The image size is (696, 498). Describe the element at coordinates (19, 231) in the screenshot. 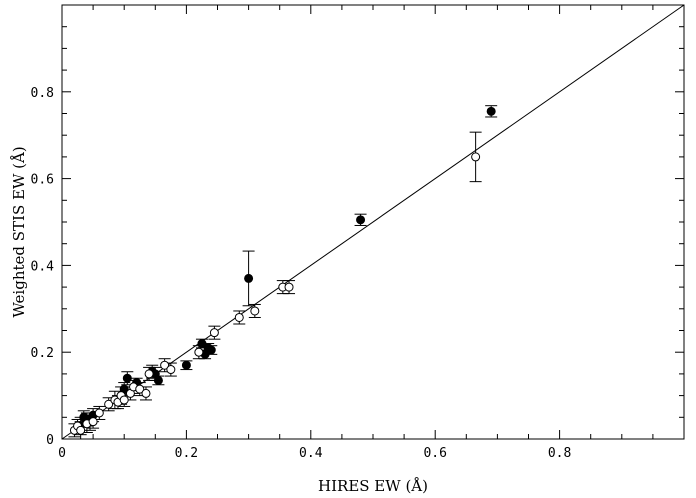

I see `y-axis-title: Weighted STIS EW (Å)` at that location.